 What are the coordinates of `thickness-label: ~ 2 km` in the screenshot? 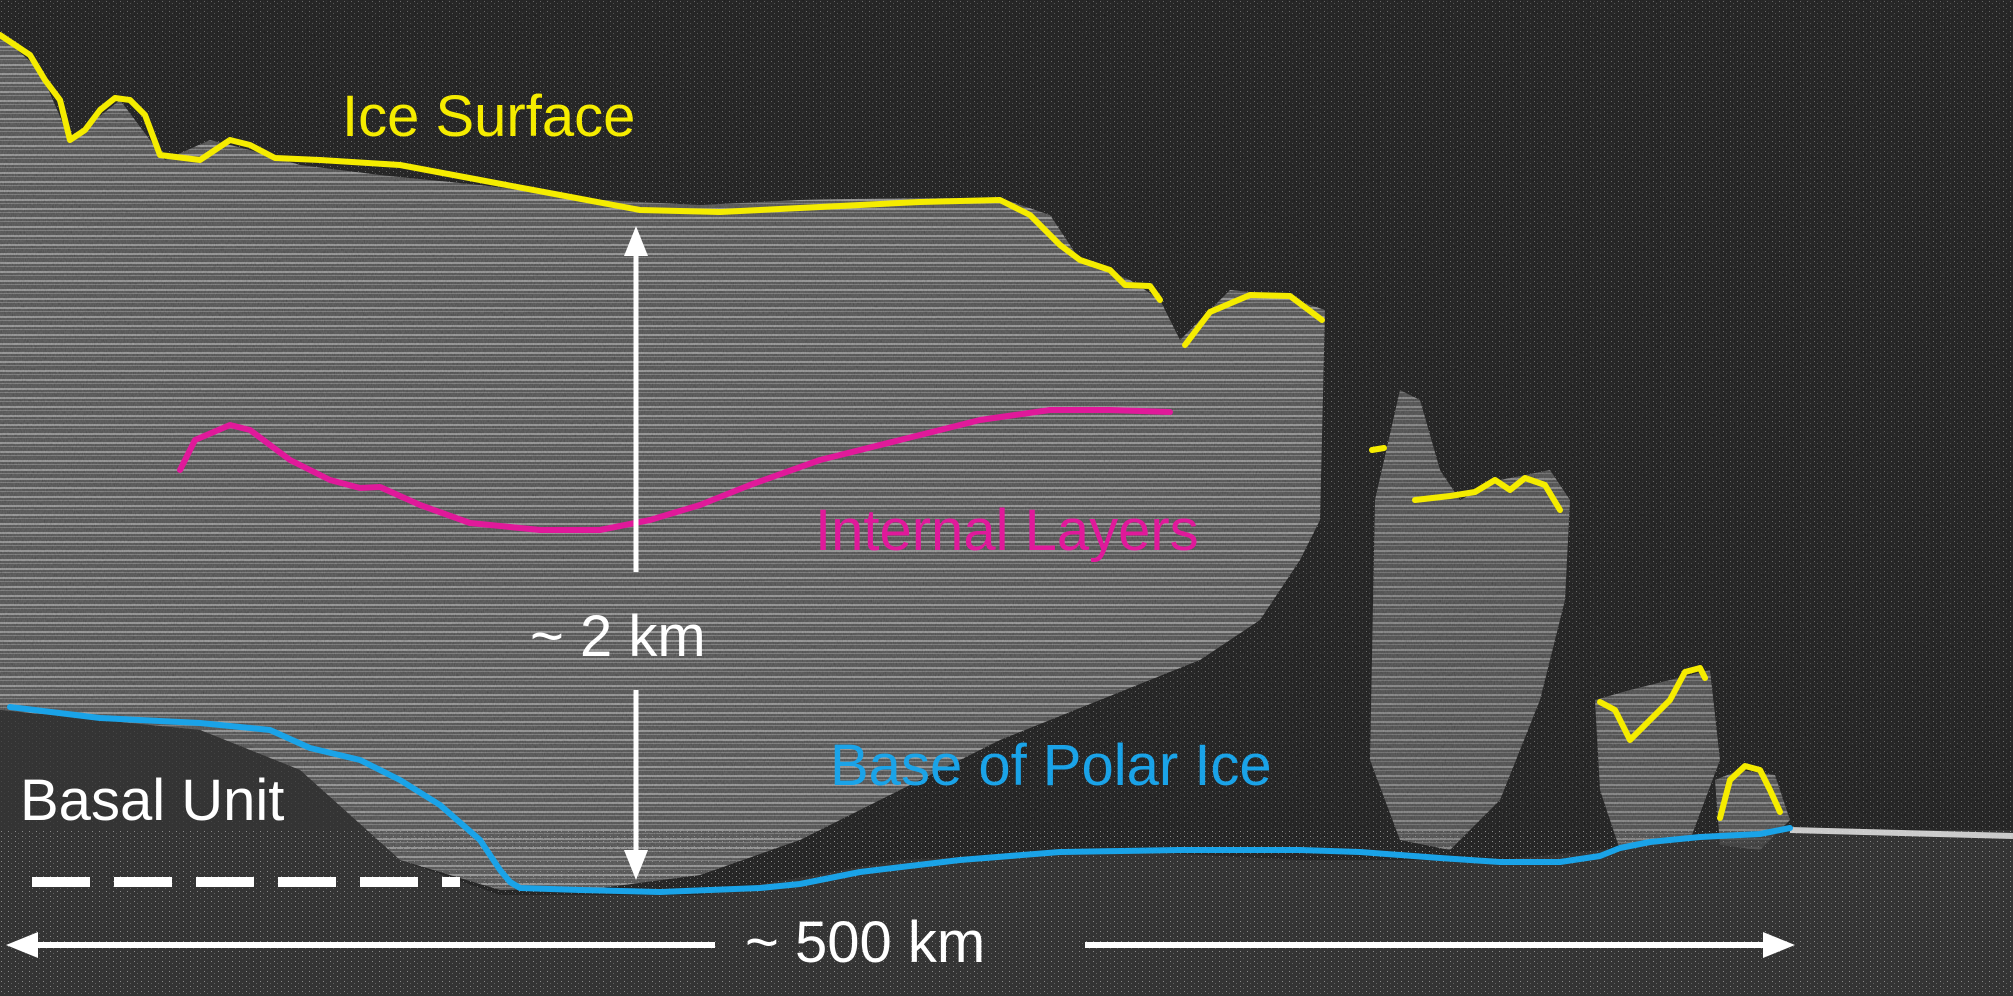 It's located at (618, 636).